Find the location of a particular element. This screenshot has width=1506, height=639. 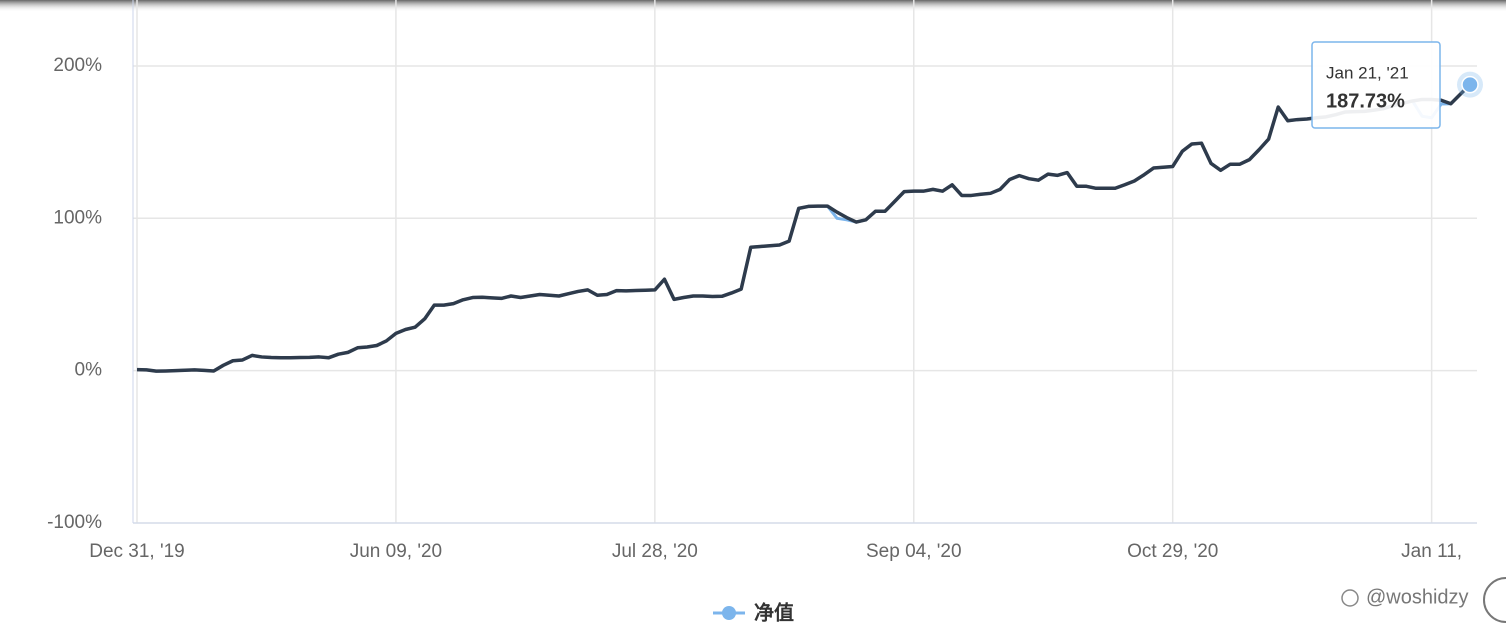

scroll-button is located at coordinates (1494, 600).